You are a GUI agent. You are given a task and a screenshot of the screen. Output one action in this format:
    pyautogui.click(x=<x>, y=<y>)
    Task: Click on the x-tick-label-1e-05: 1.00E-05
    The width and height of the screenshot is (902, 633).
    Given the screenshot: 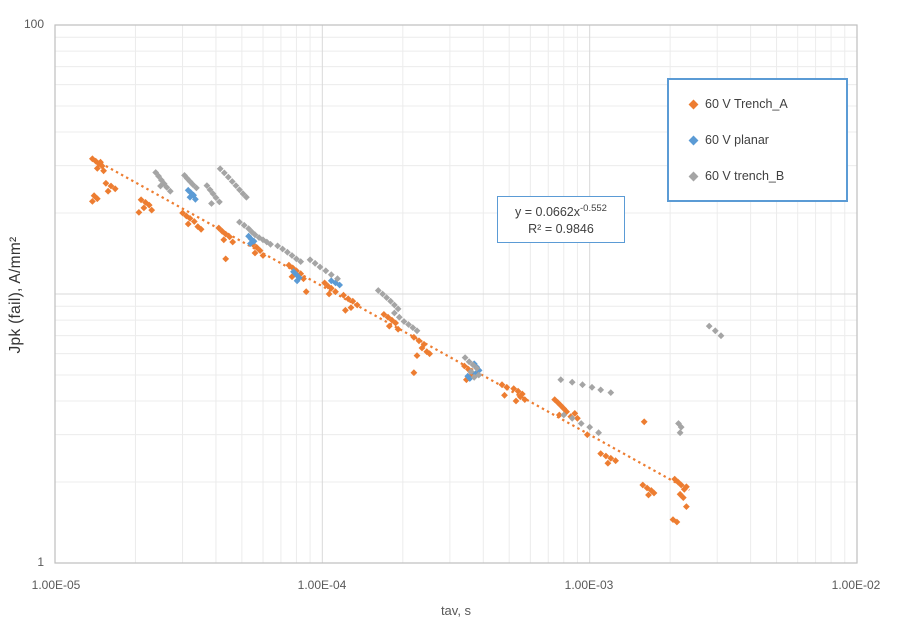 What is the action you would take?
    pyautogui.click(x=56, y=585)
    